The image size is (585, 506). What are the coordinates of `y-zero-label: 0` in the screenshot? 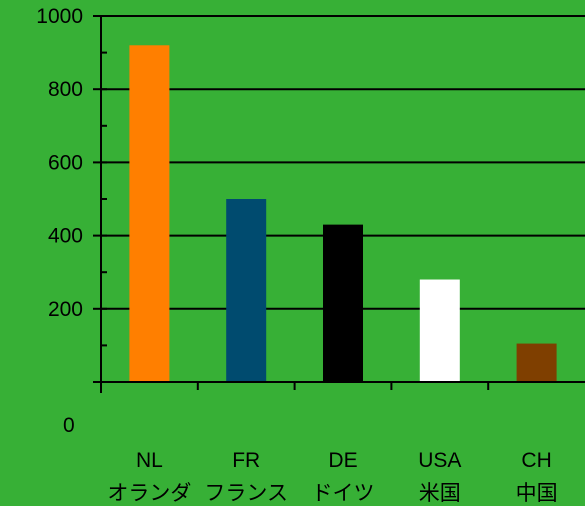 It's located at (69, 425).